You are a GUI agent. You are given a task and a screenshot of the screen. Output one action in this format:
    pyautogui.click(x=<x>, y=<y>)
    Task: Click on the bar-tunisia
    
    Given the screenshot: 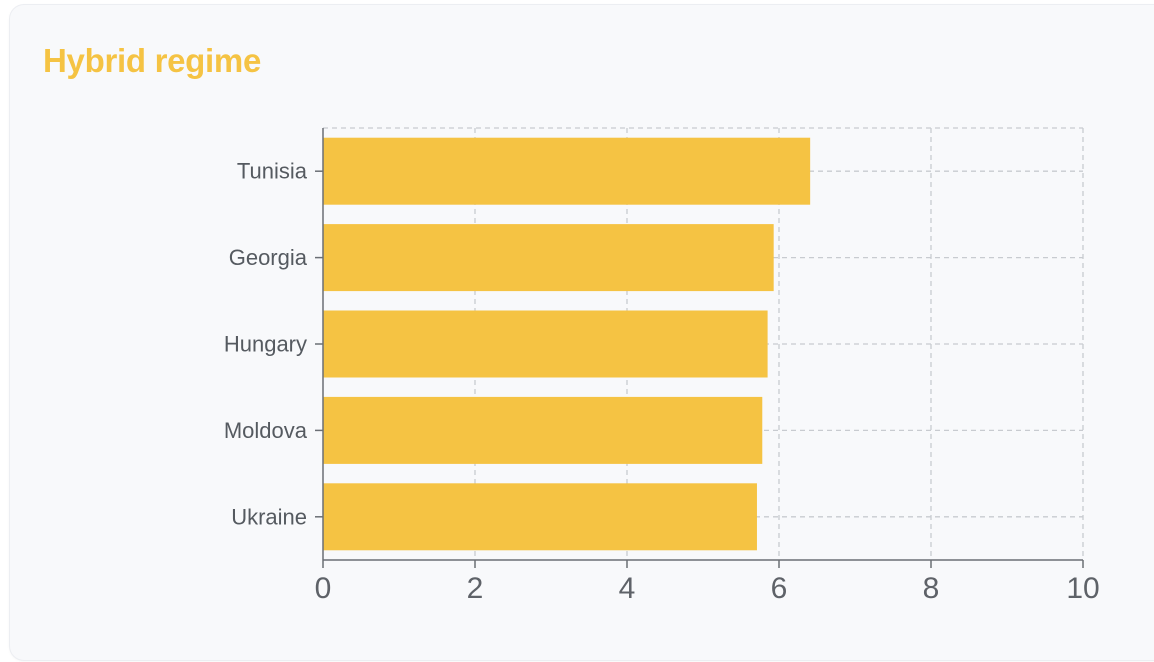 What is the action you would take?
    pyautogui.click(x=567, y=171)
    